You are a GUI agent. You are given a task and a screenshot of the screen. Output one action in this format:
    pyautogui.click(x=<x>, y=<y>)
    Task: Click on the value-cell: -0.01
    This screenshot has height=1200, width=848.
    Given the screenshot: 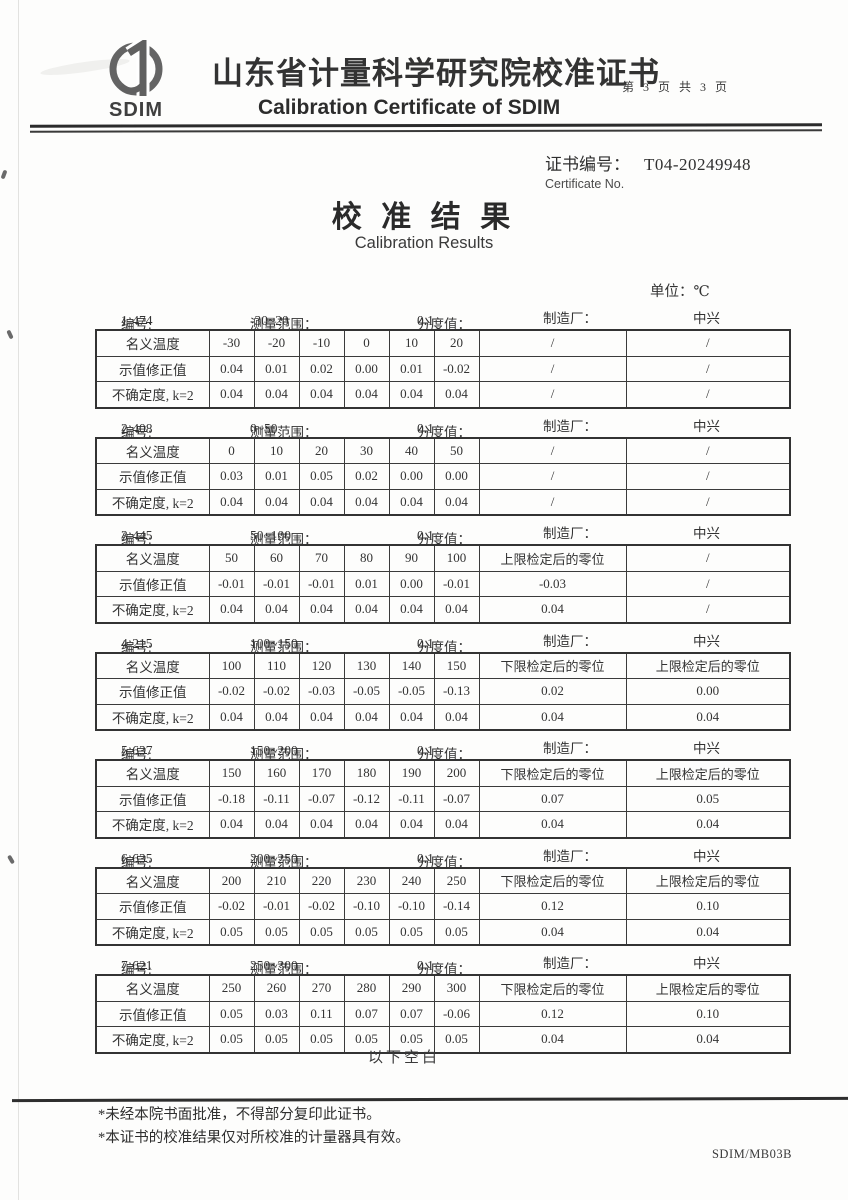 What is the action you would take?
    pyautogui.click(x=456, y=583)
    